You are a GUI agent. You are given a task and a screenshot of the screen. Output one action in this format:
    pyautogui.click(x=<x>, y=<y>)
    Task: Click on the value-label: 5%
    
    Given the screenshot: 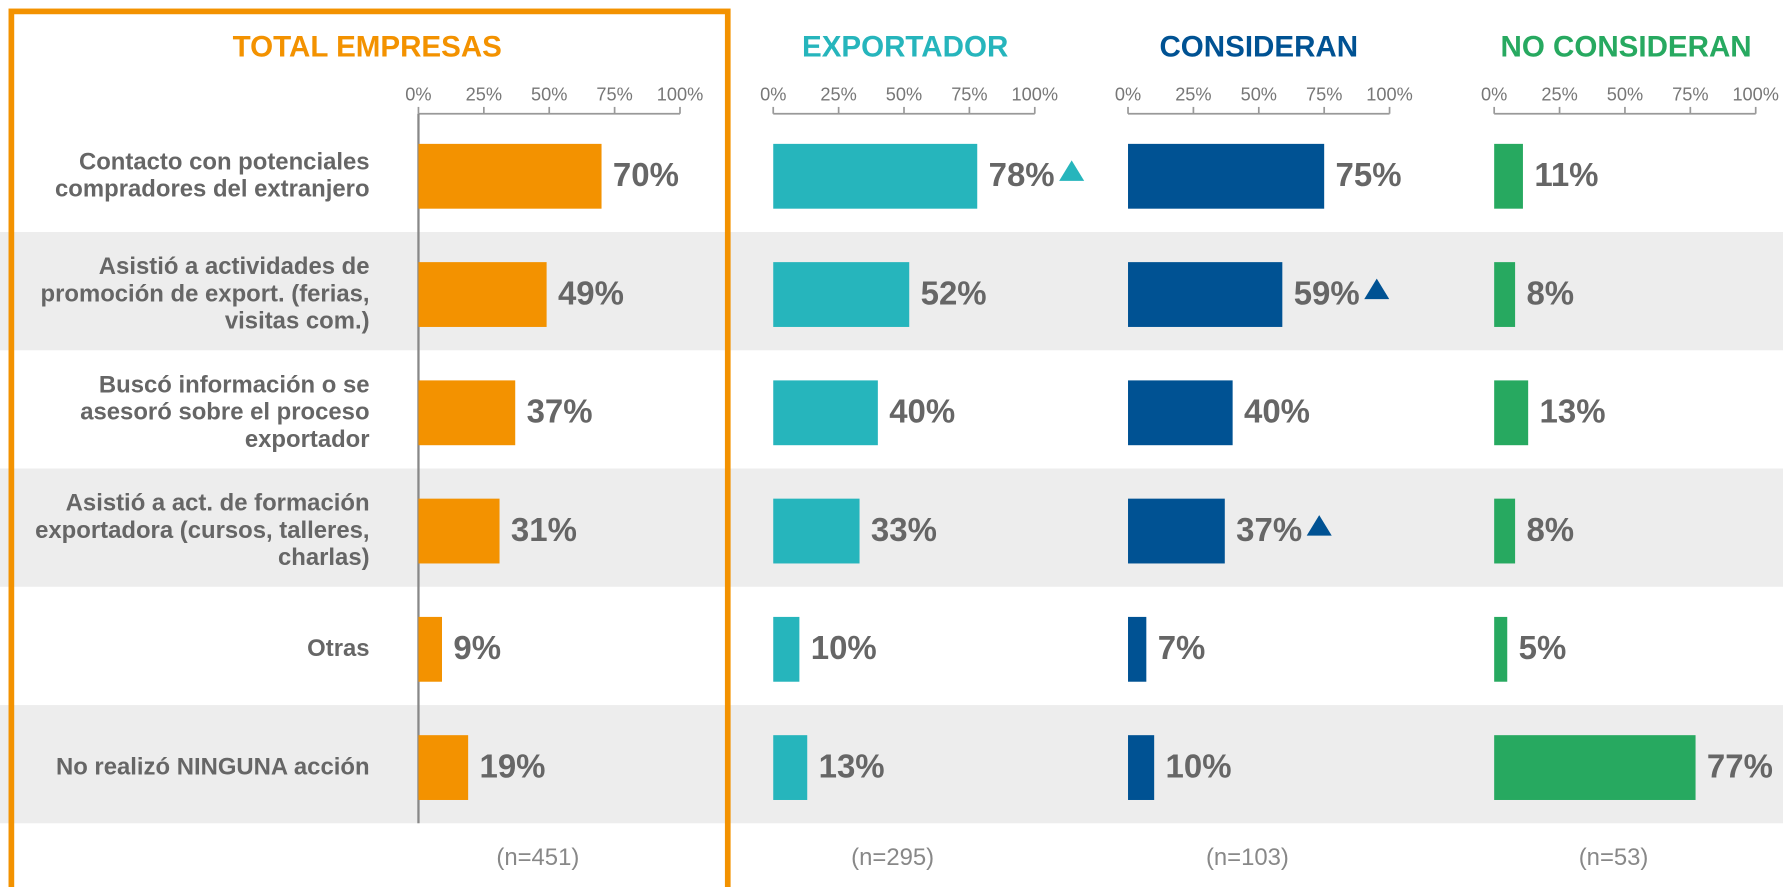 What is the action you would take?
    pyautogui.click(x=1543, y=647)
    